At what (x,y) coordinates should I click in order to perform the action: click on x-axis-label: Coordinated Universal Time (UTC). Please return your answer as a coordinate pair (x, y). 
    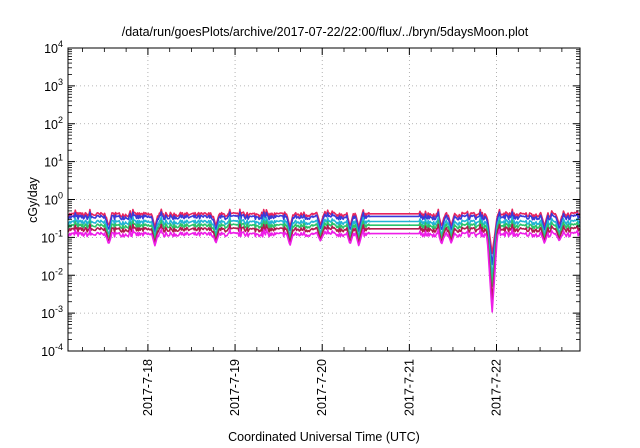
    Looking at the image, I should click on (324, 437).